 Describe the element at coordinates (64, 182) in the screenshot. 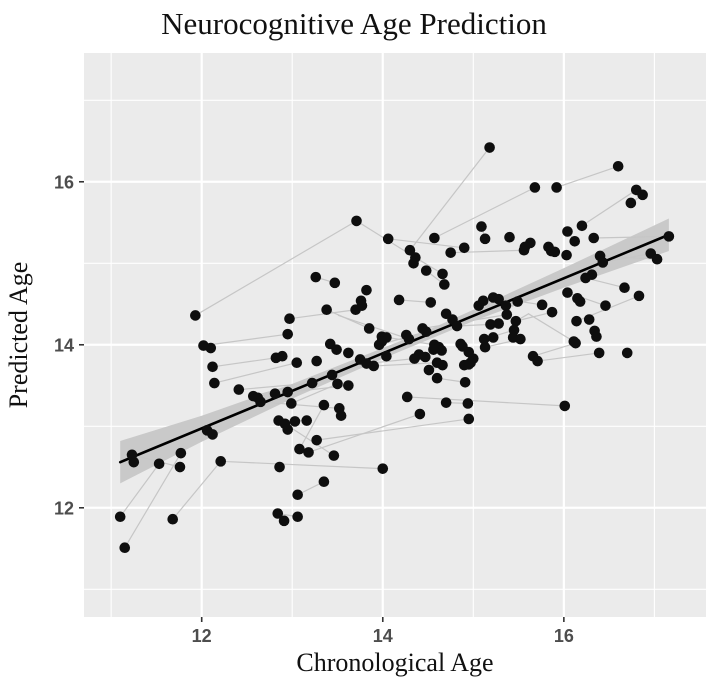

I see `y-tick-label: 16` at that location.